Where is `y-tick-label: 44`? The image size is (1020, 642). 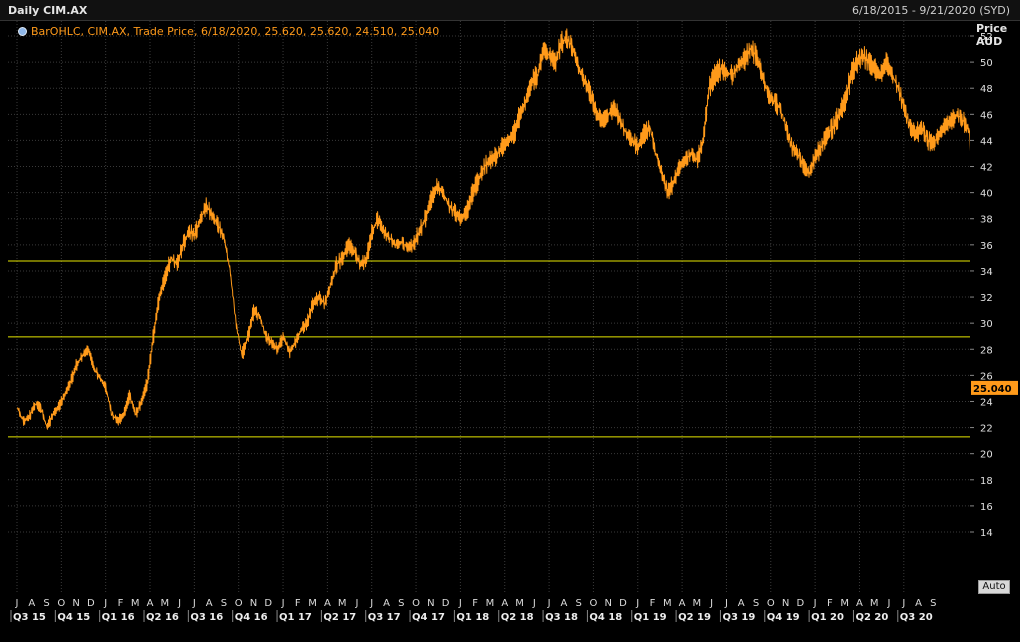 y-tick-label: 44 is located at coordinates (986, 141).